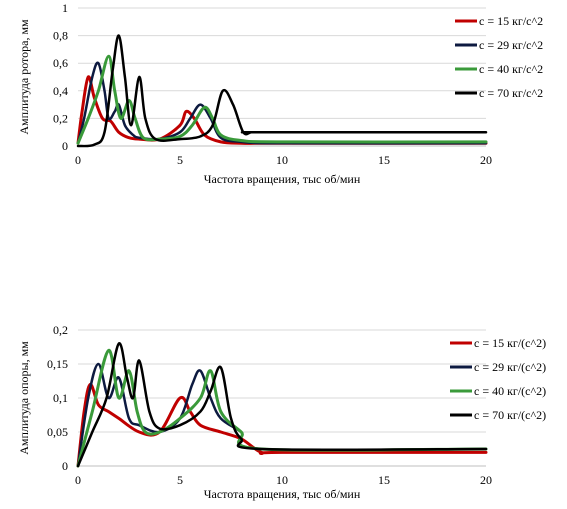 Image resolution: width=567 pixels, height=509 pixels. I want to click on y-tick-label: 0,05, so click(57, 432).